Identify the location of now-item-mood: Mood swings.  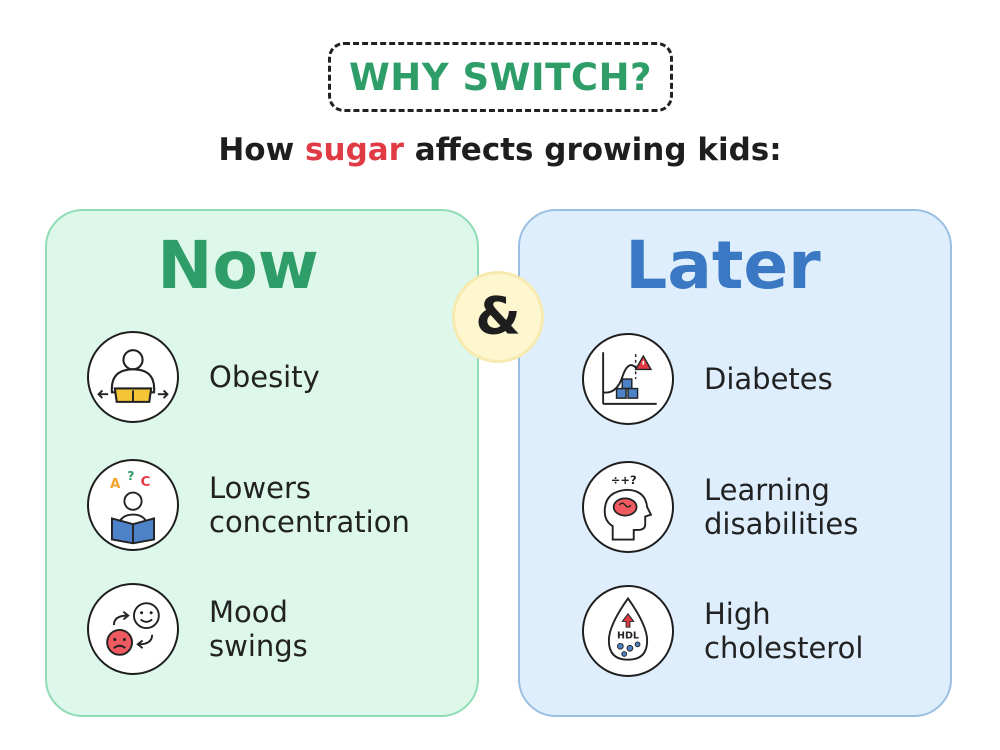
(277, 633).